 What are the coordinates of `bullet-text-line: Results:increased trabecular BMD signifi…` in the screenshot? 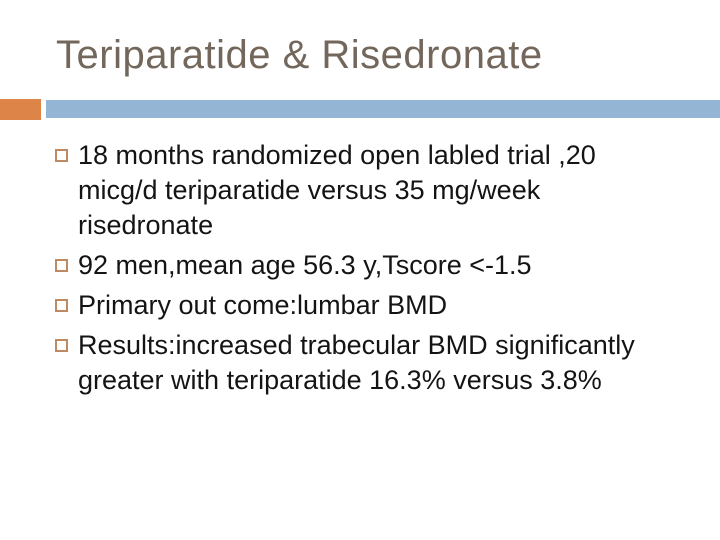 It's located at (356, 345).